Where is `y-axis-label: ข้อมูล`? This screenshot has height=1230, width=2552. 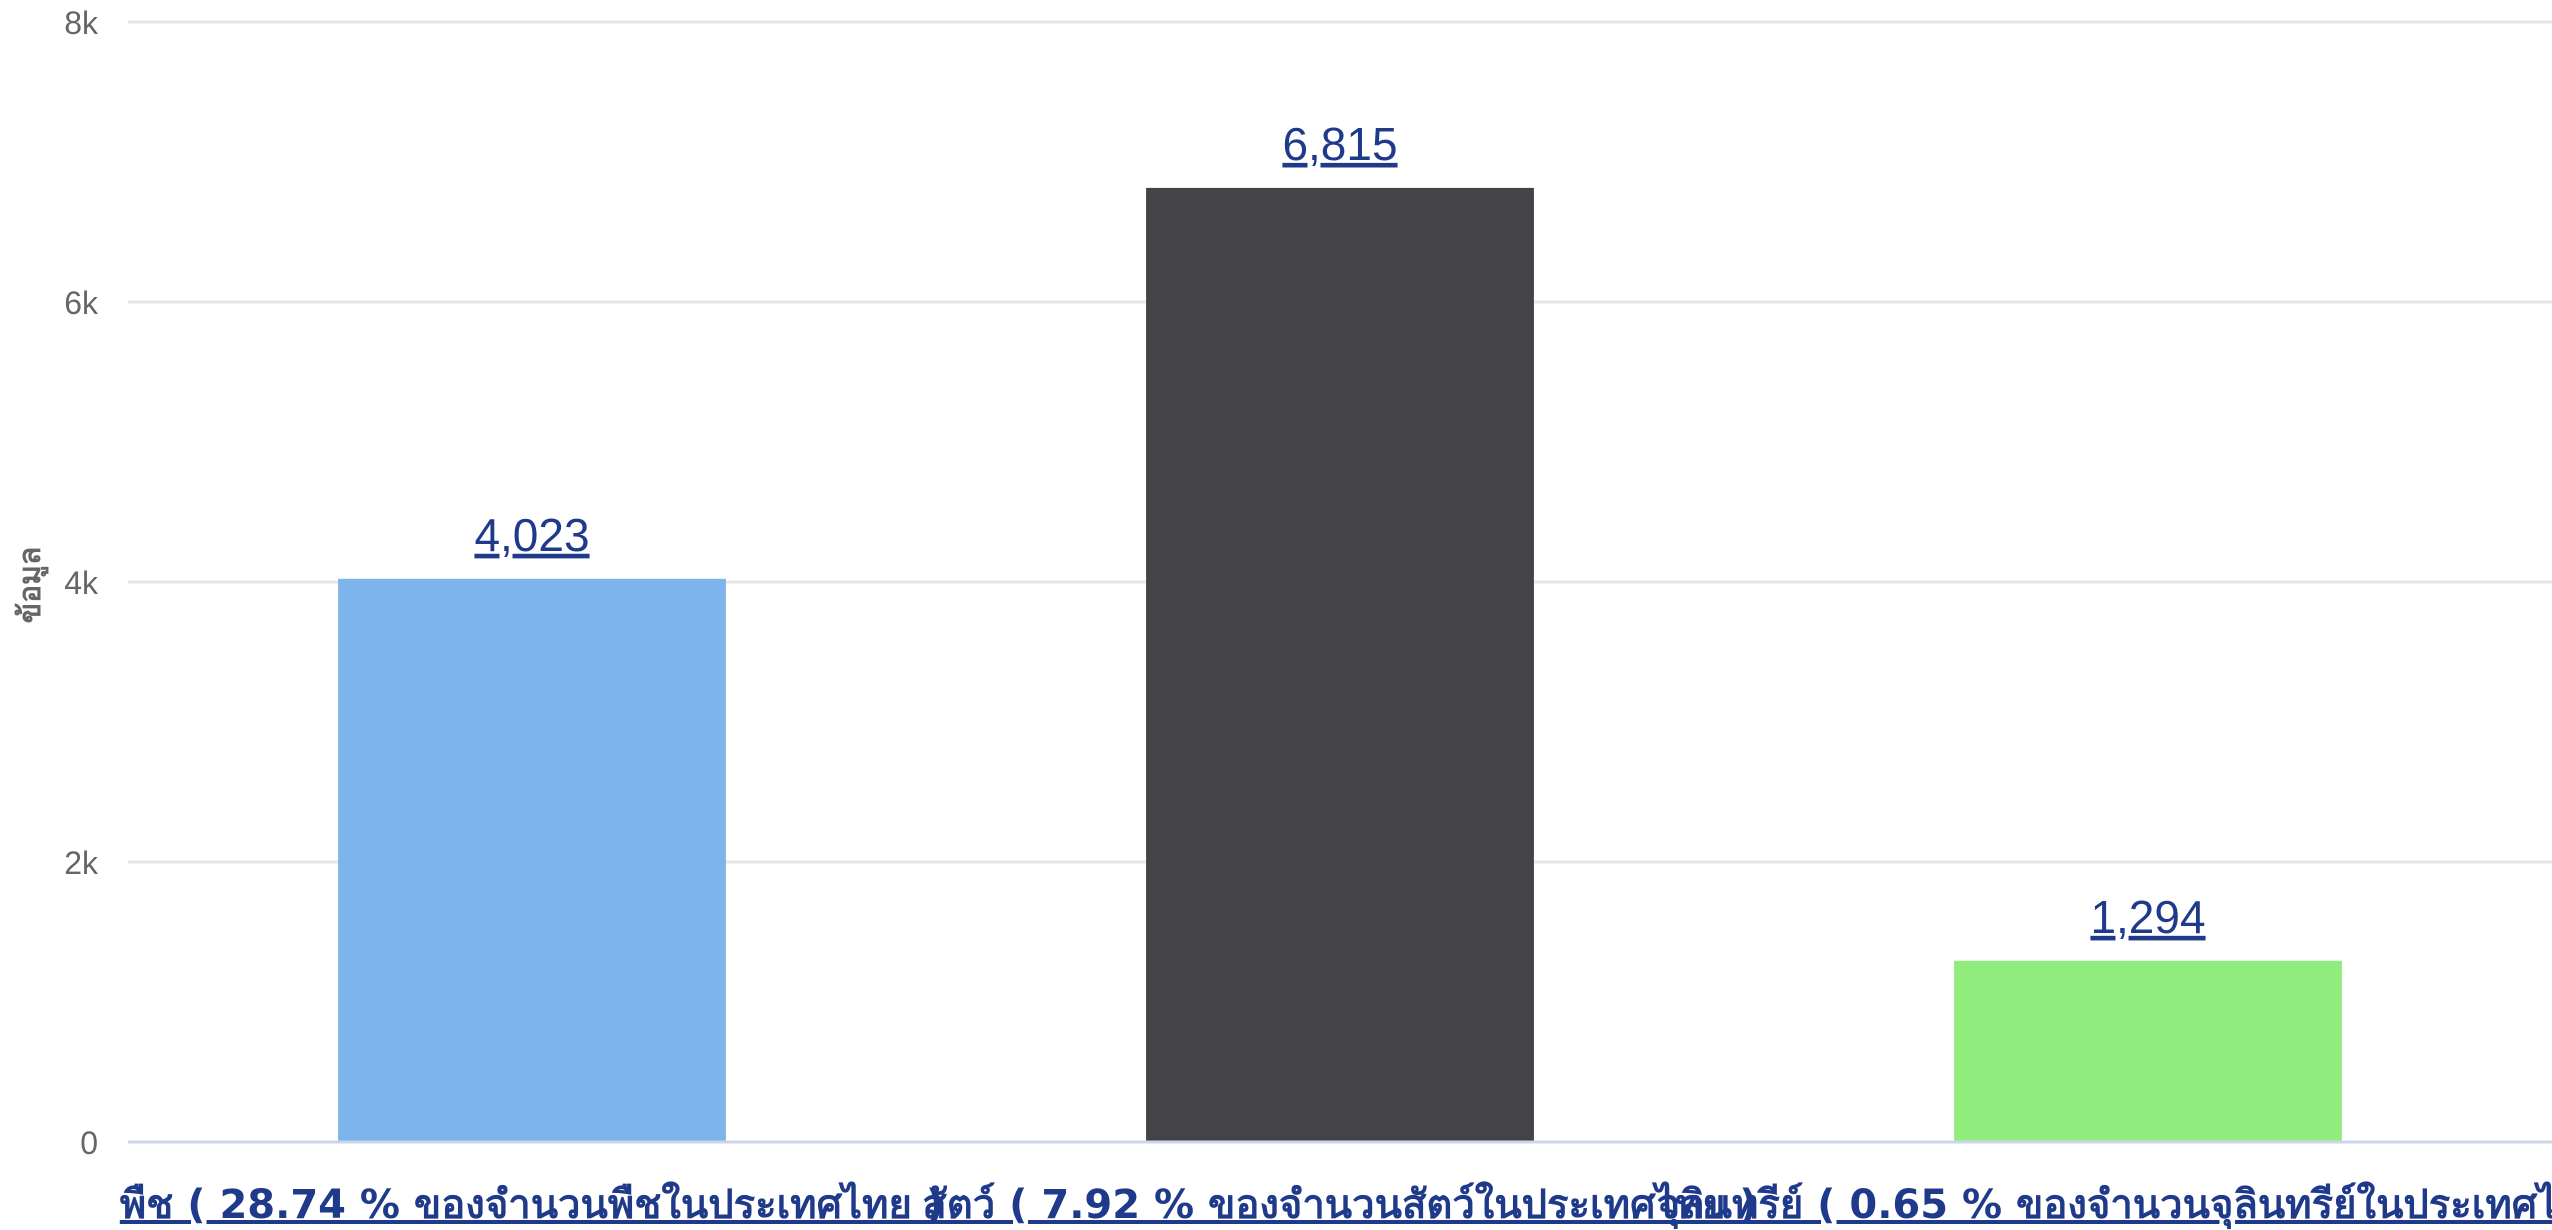 y-axis-label: ข้อมูล is located at coordinates (31, 585).